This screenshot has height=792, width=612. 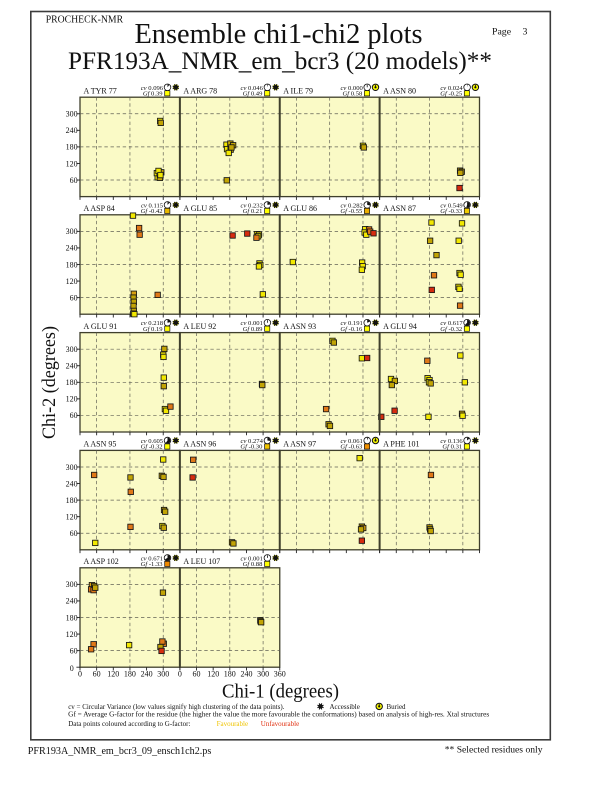 I want to click on svg-text: Gf -0.33, so click(x=451, y=211).